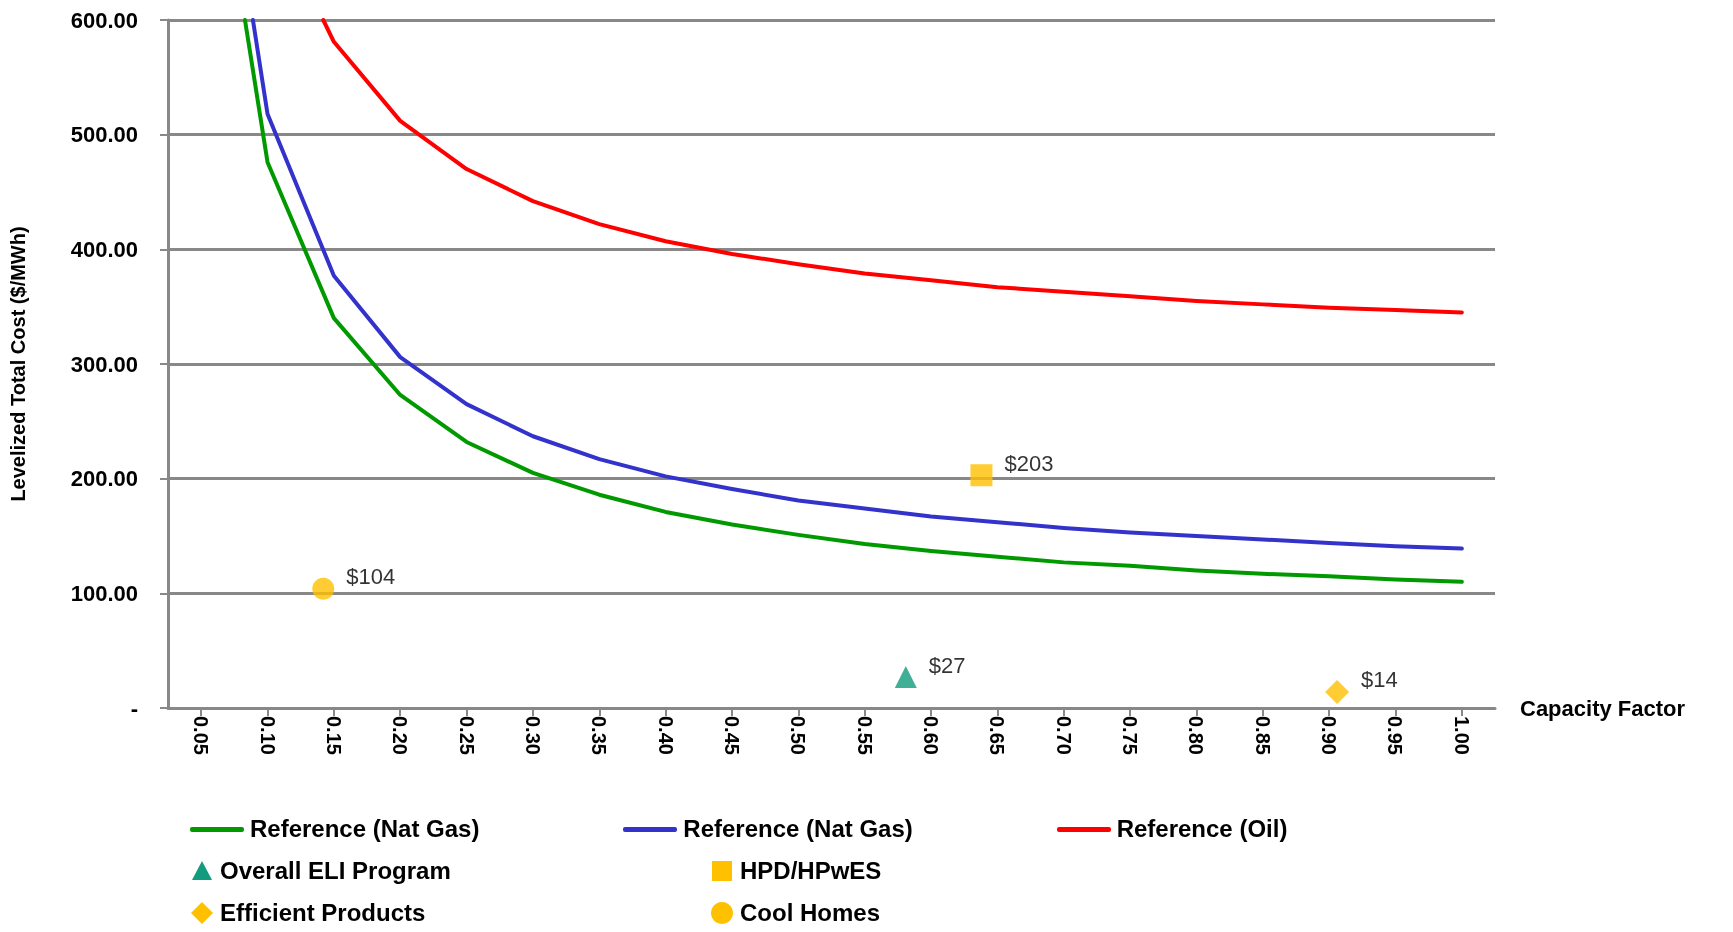 The width and height of the screenshot is (1733, 932). I want to click on x-tick-label: 0.25, so click(466, 735).